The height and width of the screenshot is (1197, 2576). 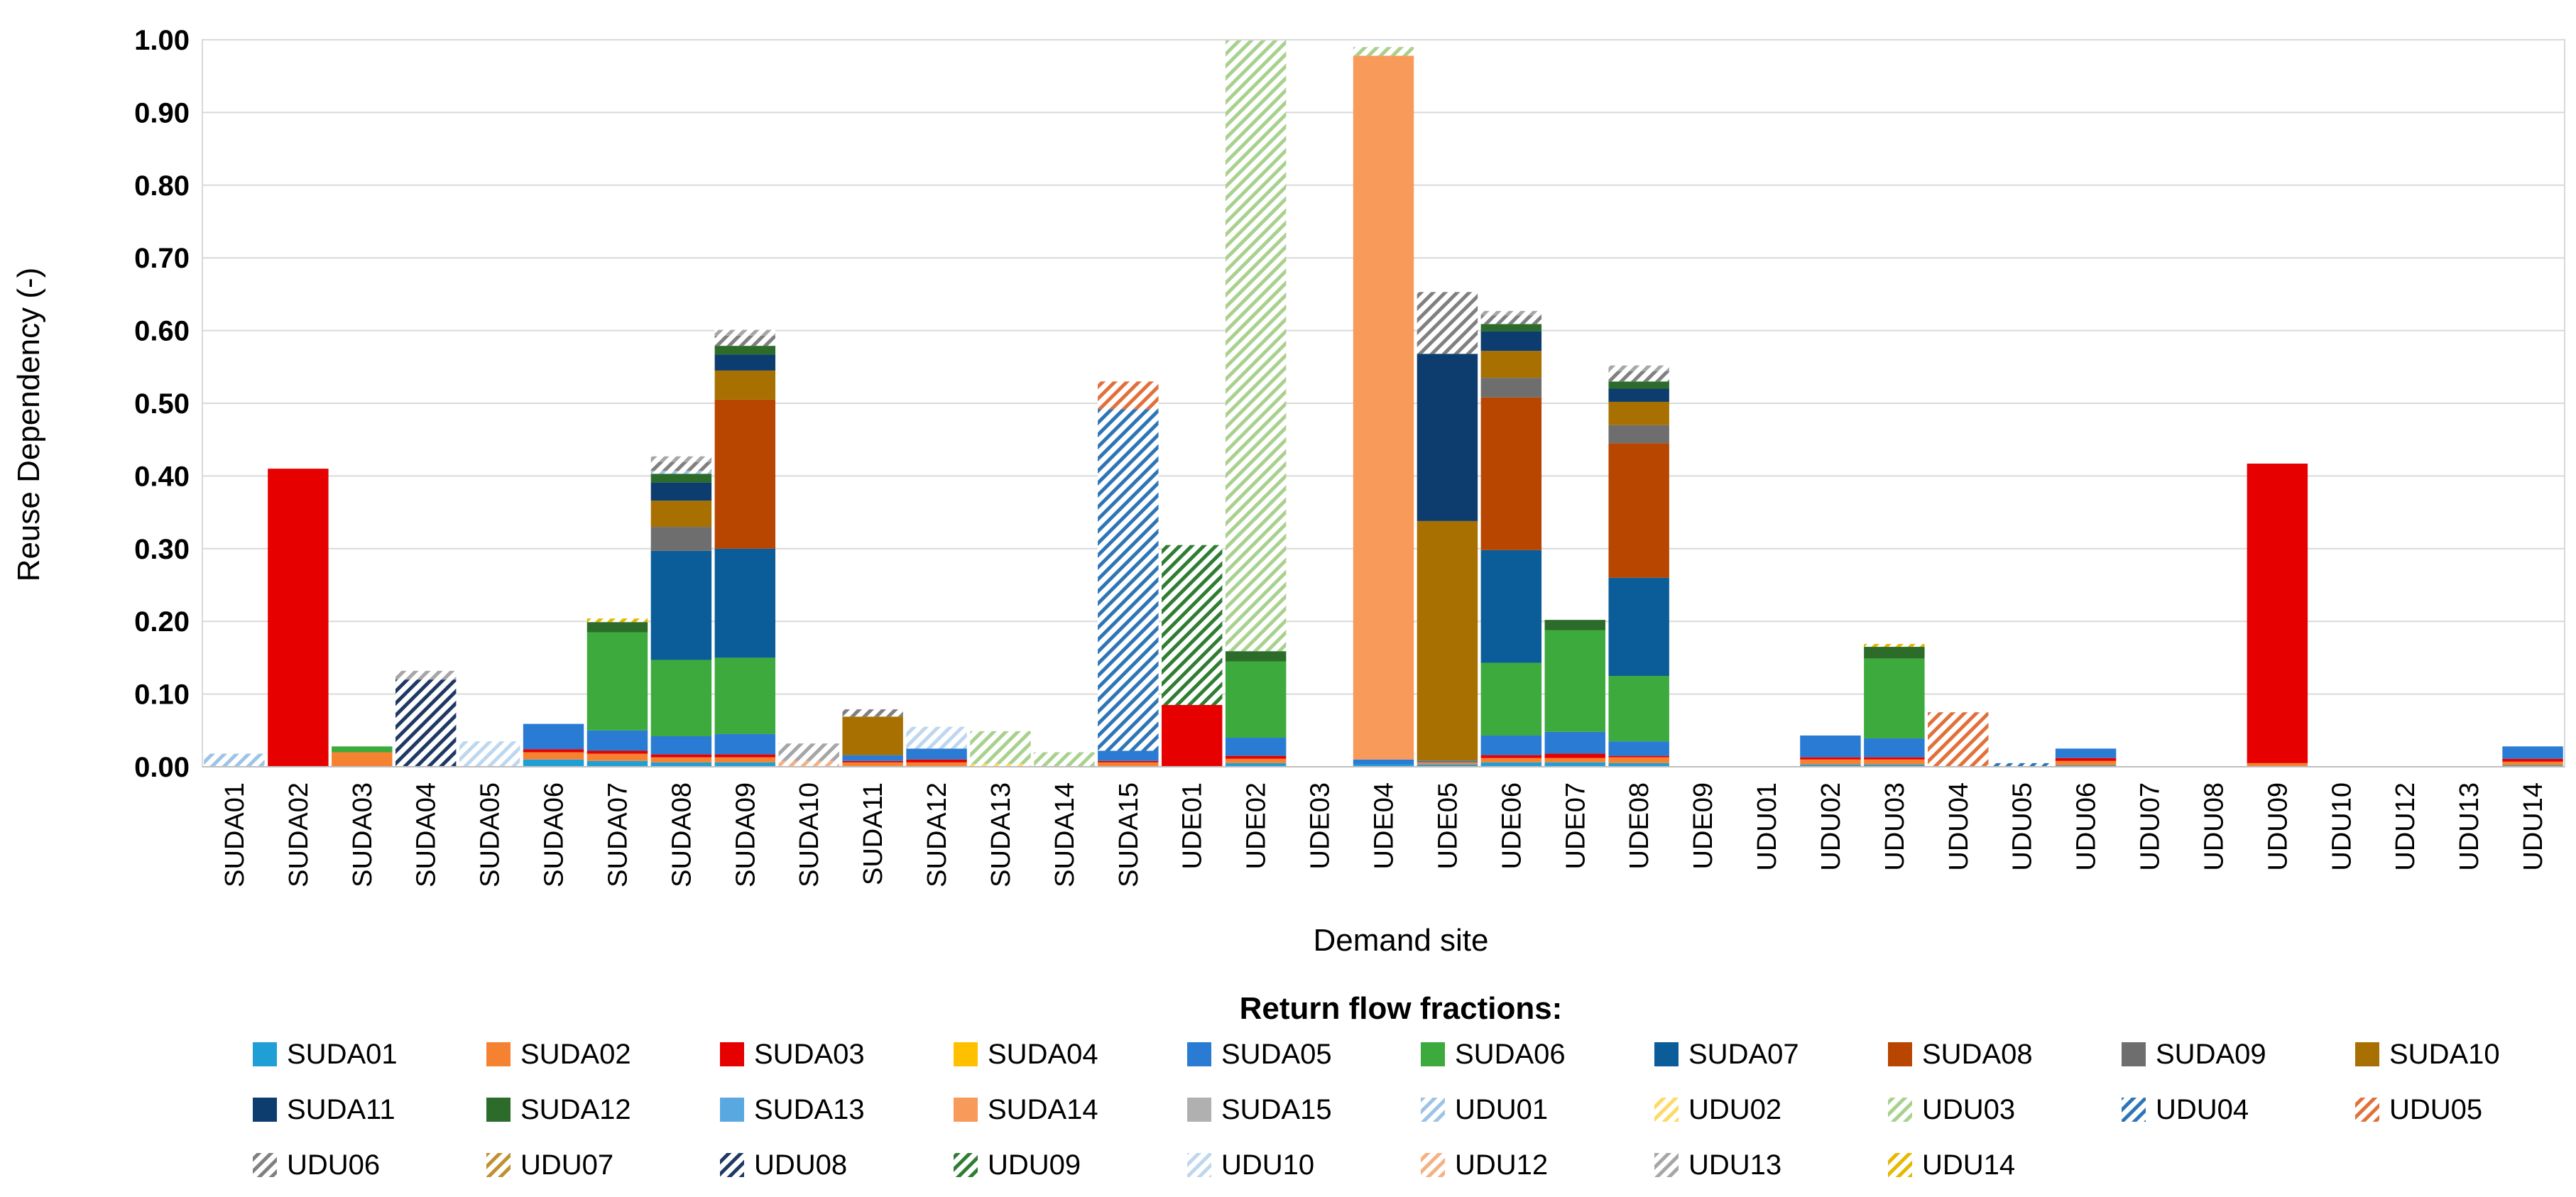 I want to click on legend-label: UDU04, so click(x=2202, y=1109).